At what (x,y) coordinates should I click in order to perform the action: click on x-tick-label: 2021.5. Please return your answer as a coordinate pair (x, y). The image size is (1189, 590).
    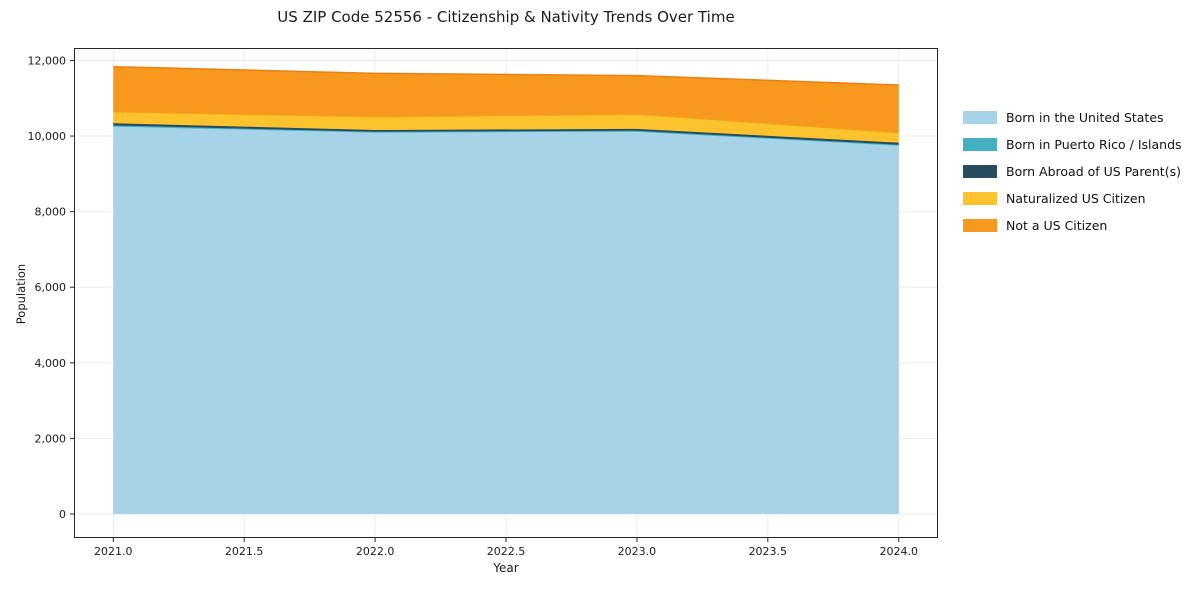
    Looking at the image, I should click on (244, 551).